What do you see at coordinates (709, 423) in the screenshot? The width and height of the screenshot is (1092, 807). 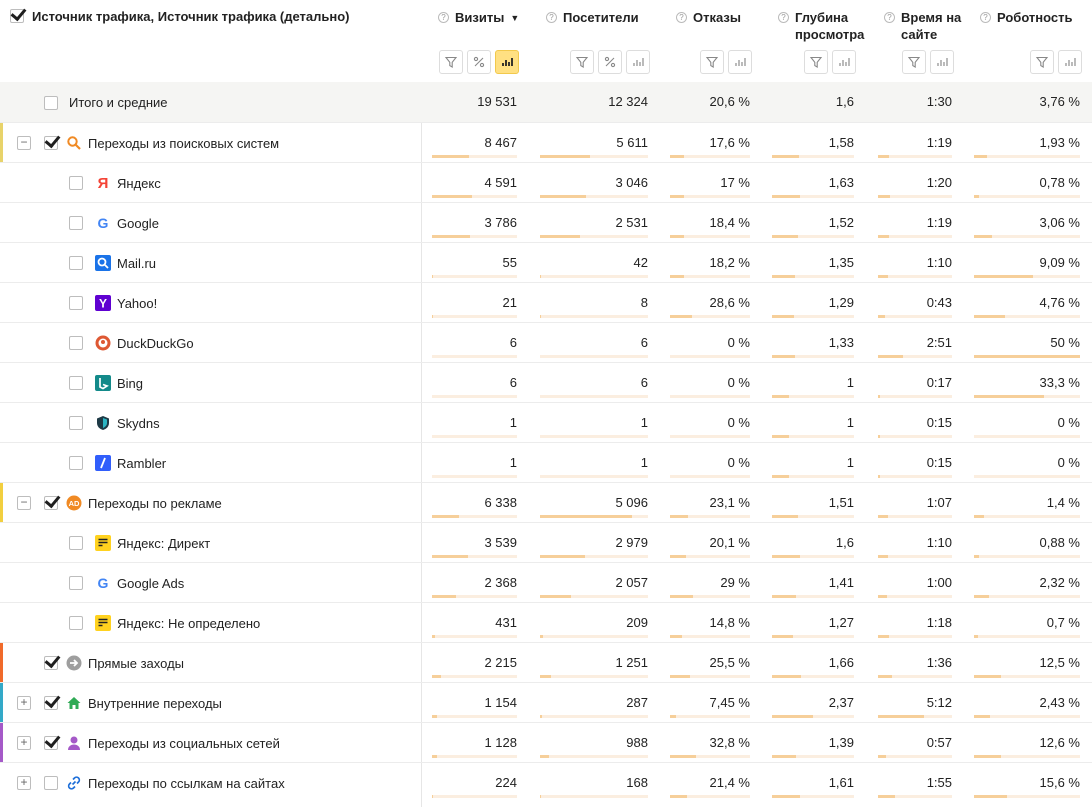 I see `cell-bounces: 0 %` at bounding box center [709, 423].